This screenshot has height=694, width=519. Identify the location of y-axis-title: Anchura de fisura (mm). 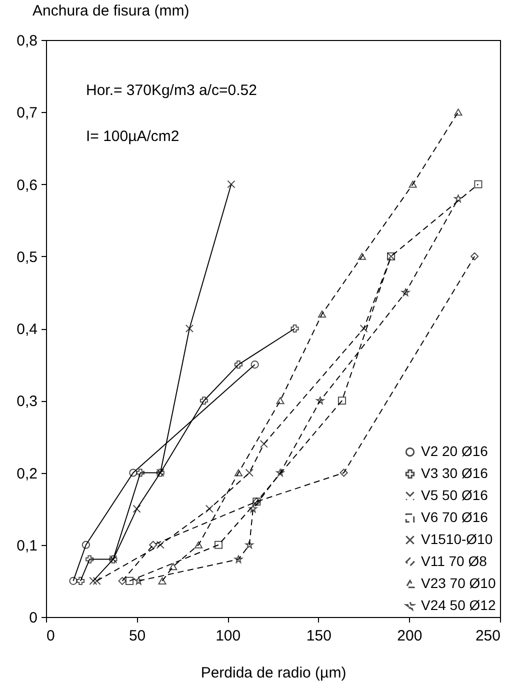
(111, 11).